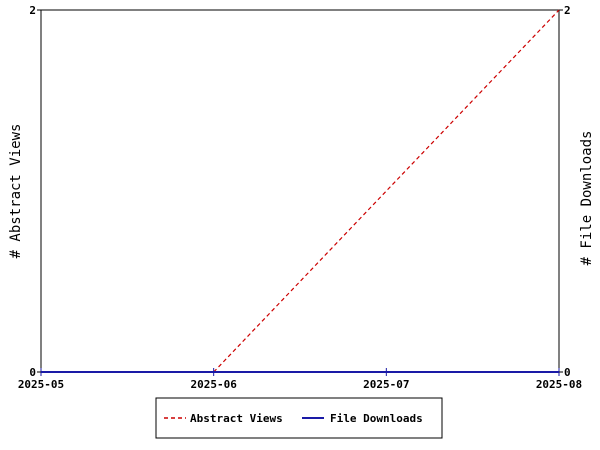  Describe the element at coordinates (567, 10) in the screenshot. I see `y-right-tick-label: 2` at that location.